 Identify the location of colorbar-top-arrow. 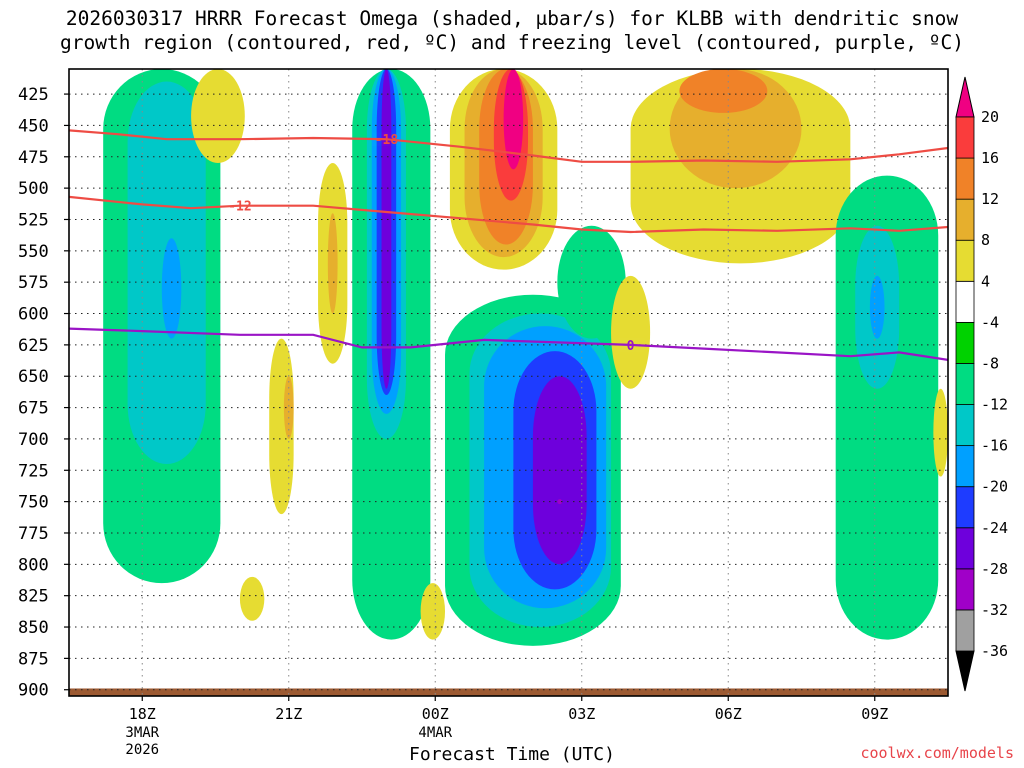
(965, 97).